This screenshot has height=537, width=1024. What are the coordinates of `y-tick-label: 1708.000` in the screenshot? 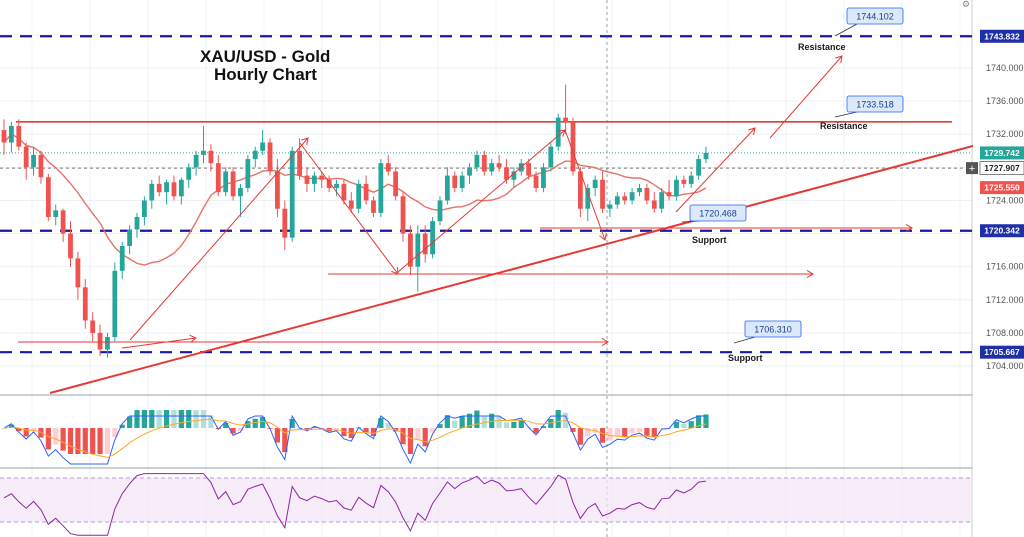 It's located at (1005, 333).